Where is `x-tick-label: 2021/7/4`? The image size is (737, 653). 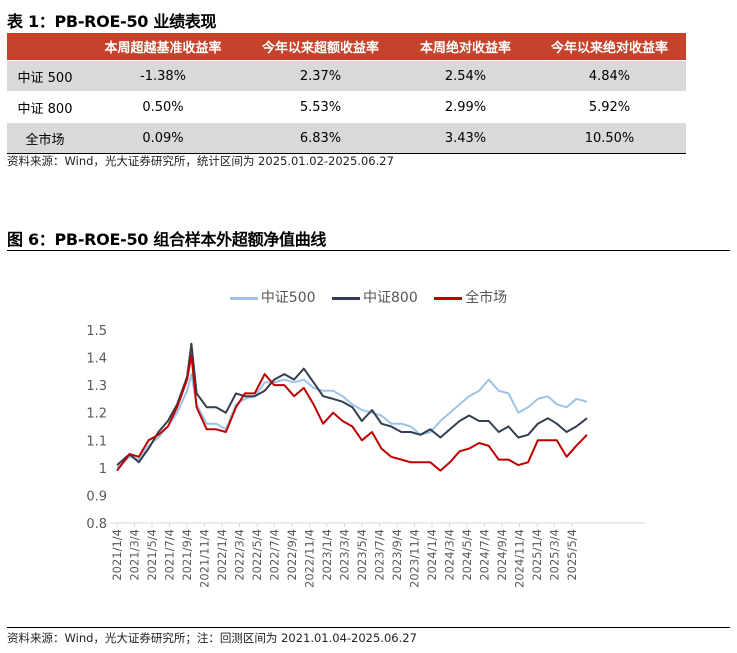 x-tick-label: 2021/7/4 is located at coordinates (170, 555).